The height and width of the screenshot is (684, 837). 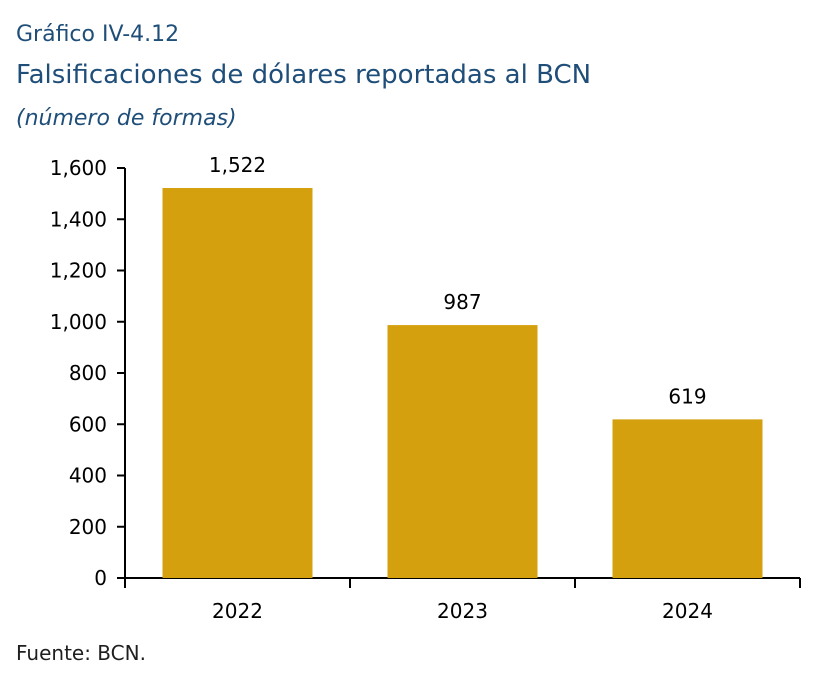 What do you see at coordinates (100, 578) in the screenshot?
I see `y-tick-label: 0` at bounding box center [100, 578].